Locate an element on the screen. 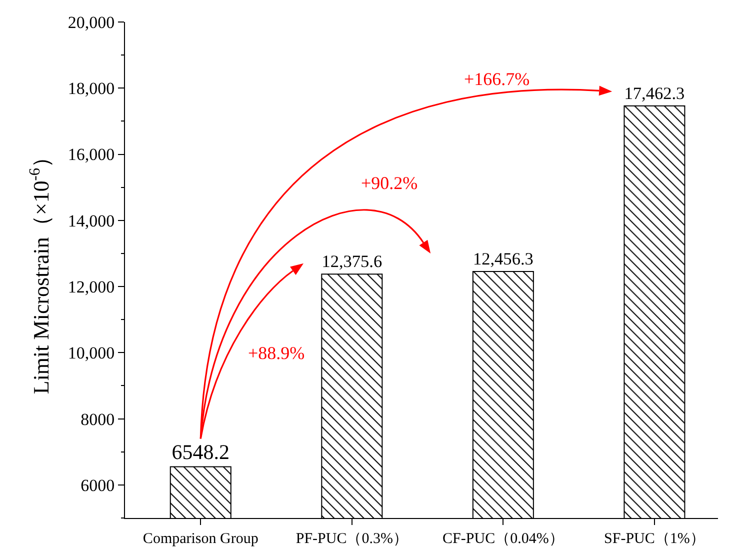 The height and width of the screenshot is (550, 730). y-tick-label: 16,000 is located at coordinates (91, 154).